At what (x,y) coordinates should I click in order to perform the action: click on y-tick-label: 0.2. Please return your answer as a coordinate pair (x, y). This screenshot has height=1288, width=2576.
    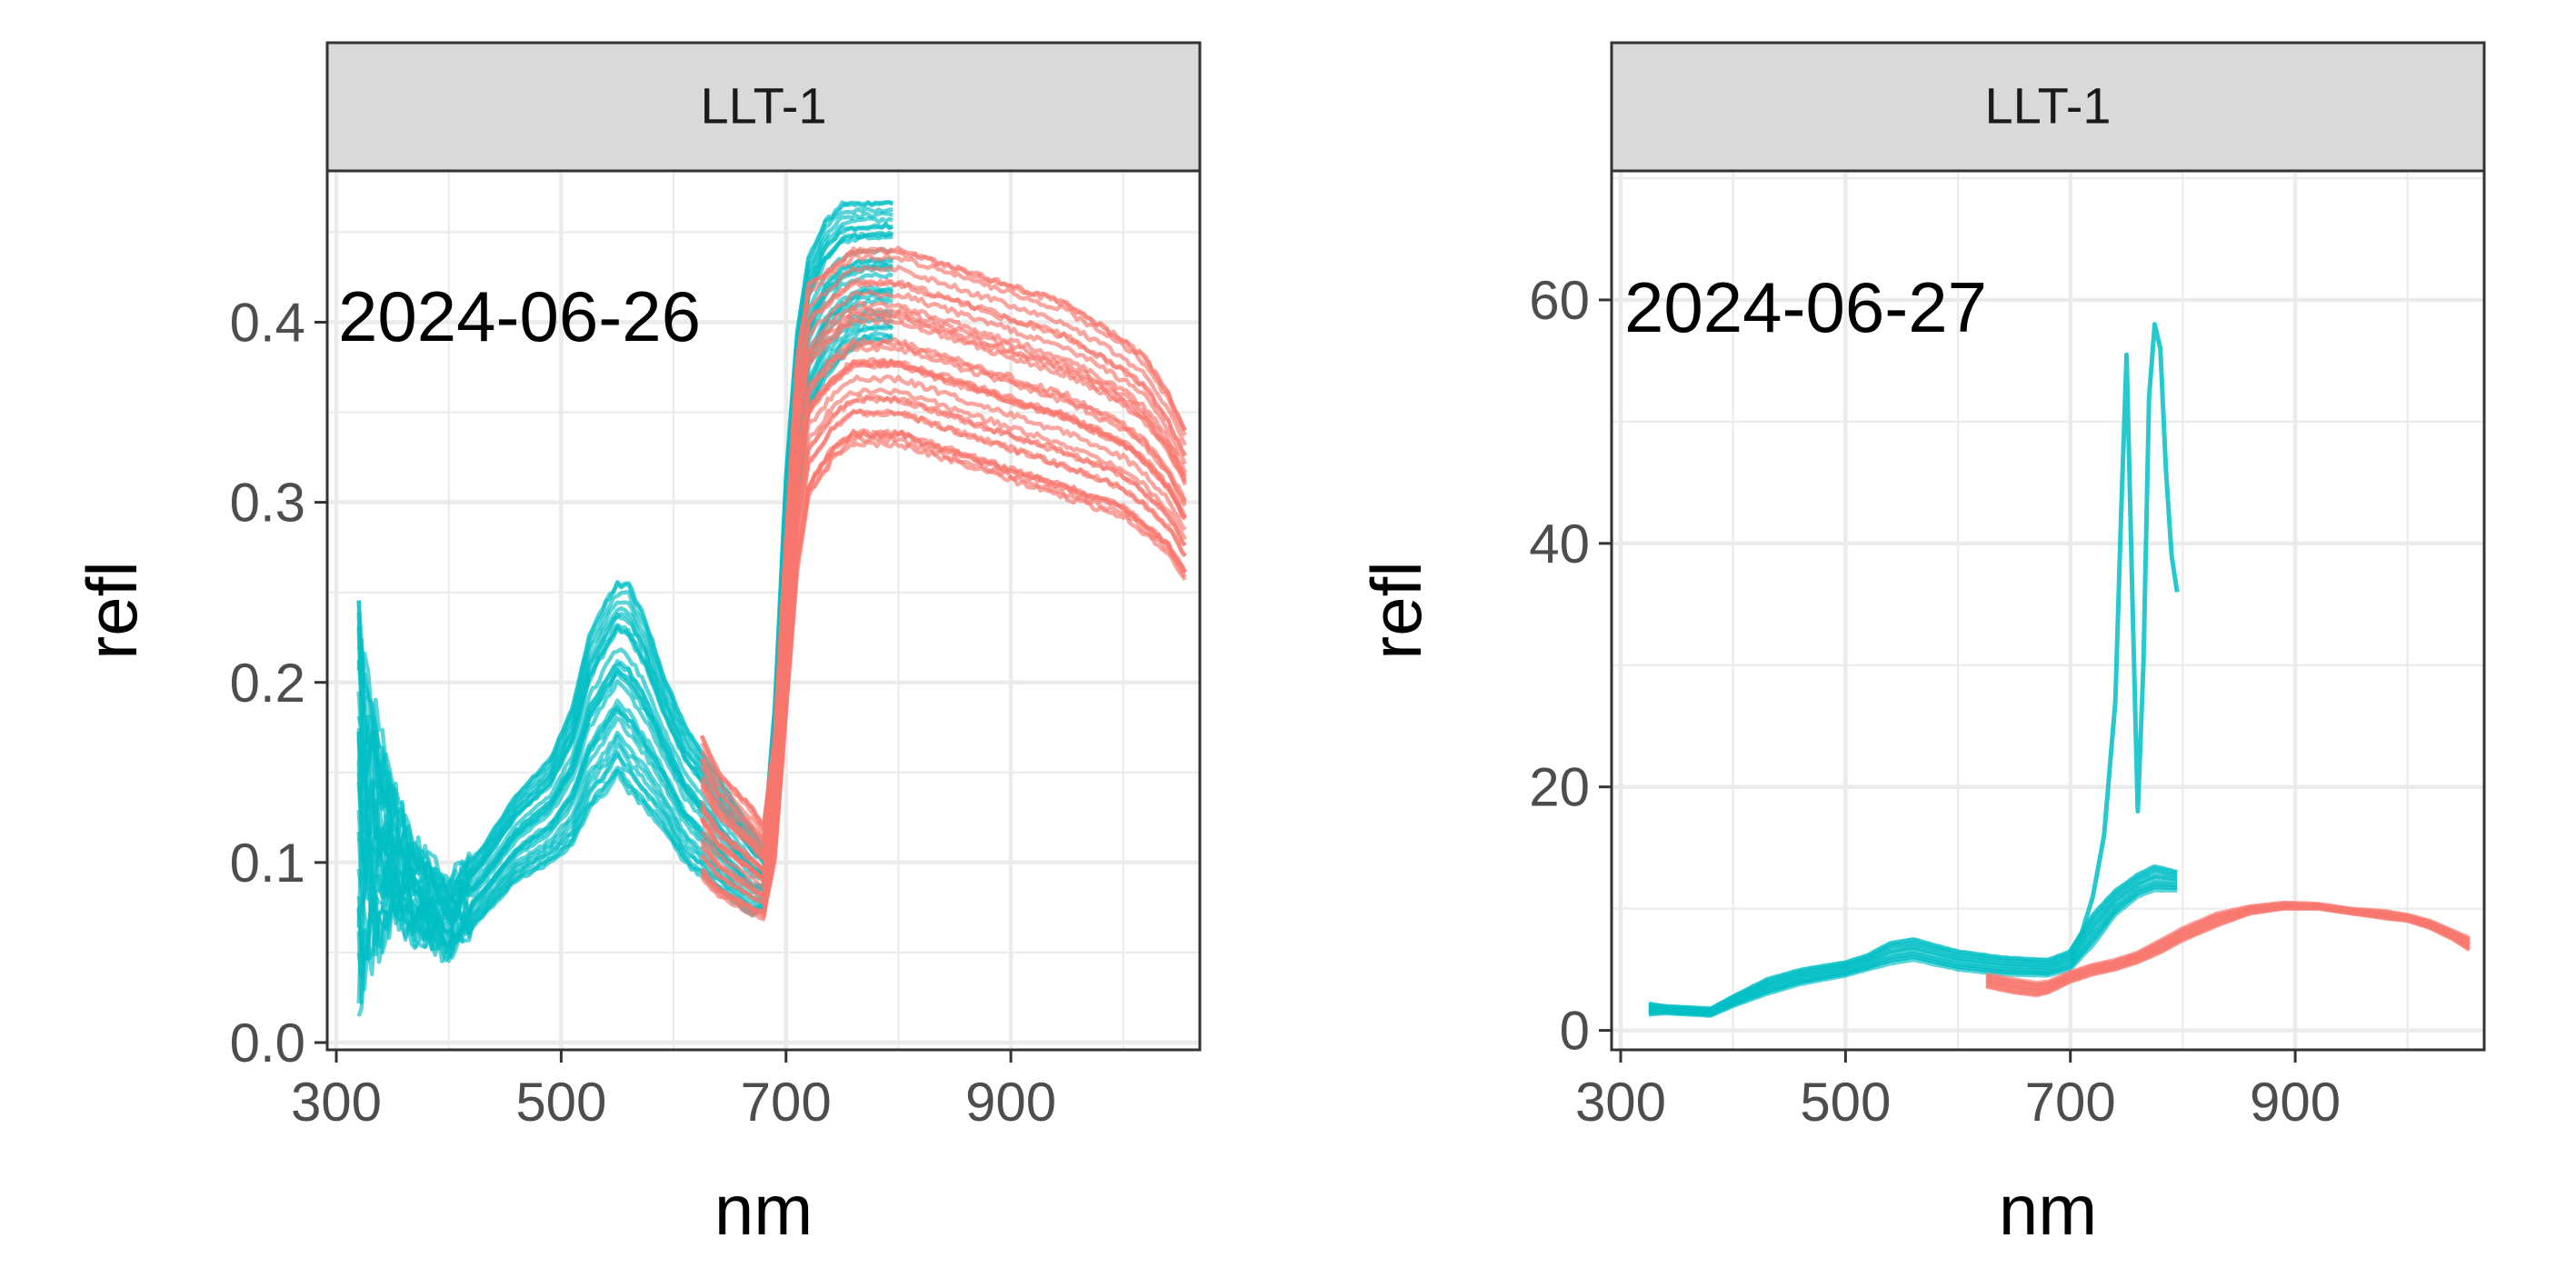
    Looking at the image, I should click on (267, 683).